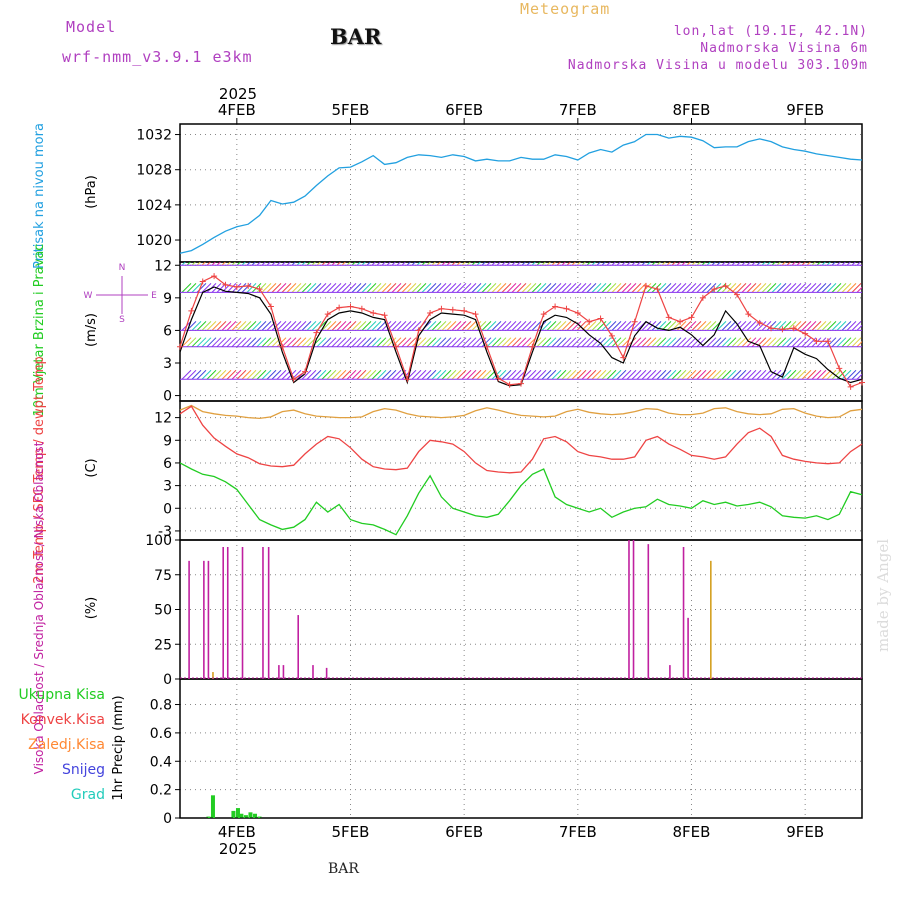  What do you see at coordinates (91, 192) in the screenshot?
I see `pressure-ylabel: (hPa)` at bounding box center [91, 192].